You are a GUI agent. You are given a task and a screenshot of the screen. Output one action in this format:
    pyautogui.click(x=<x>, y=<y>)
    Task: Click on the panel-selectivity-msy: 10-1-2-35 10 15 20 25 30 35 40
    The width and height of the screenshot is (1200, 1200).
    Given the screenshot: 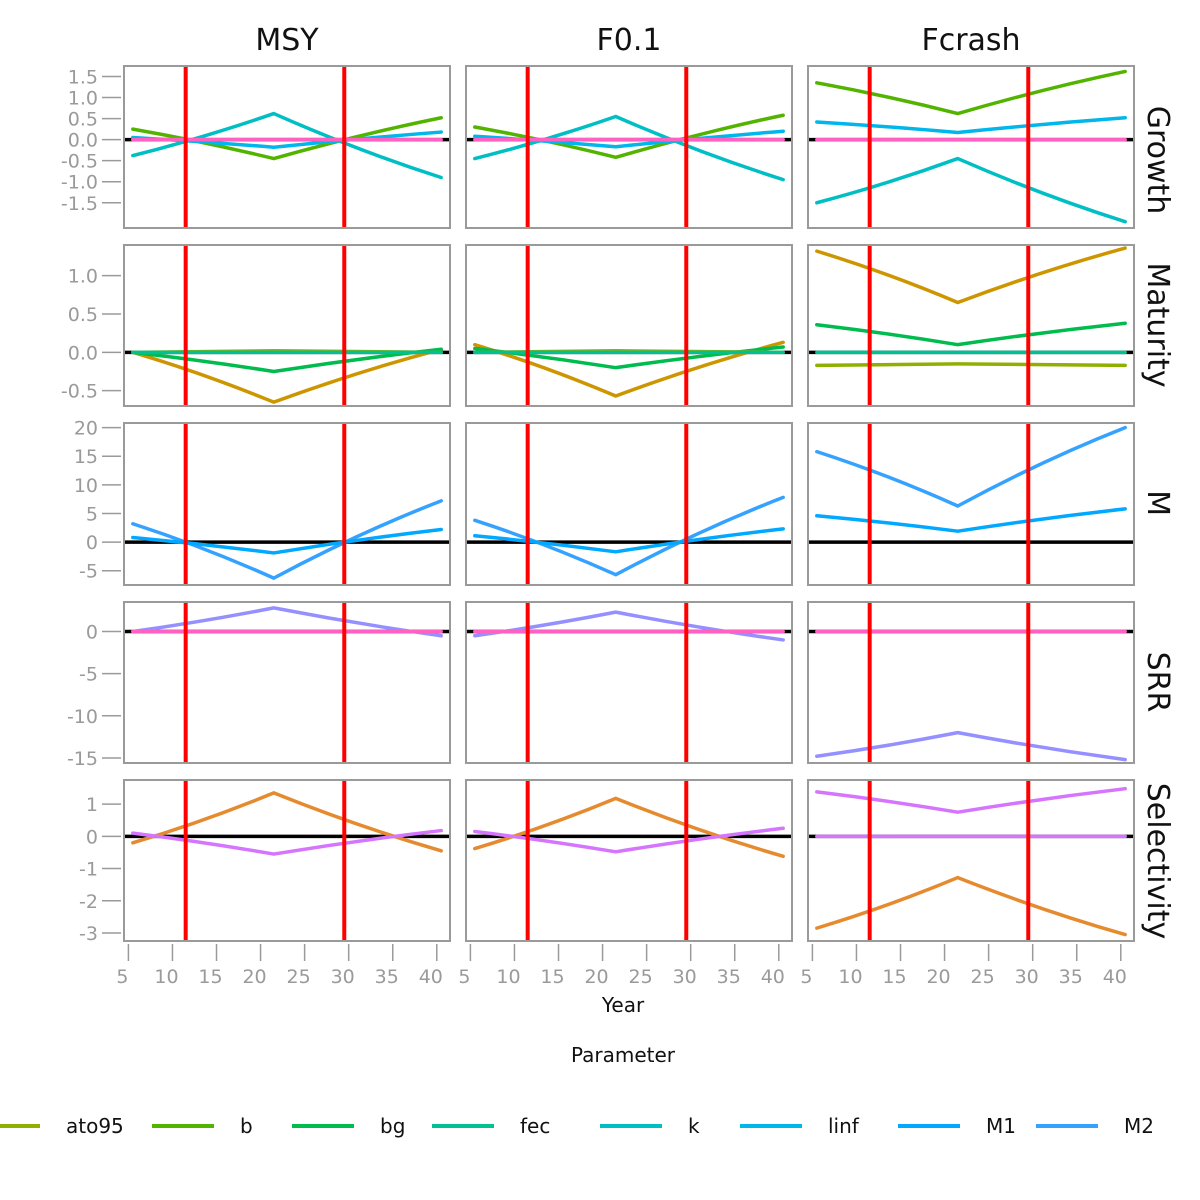 What is the action you would take?
    pyautogui.click(x=265, y=883)
    